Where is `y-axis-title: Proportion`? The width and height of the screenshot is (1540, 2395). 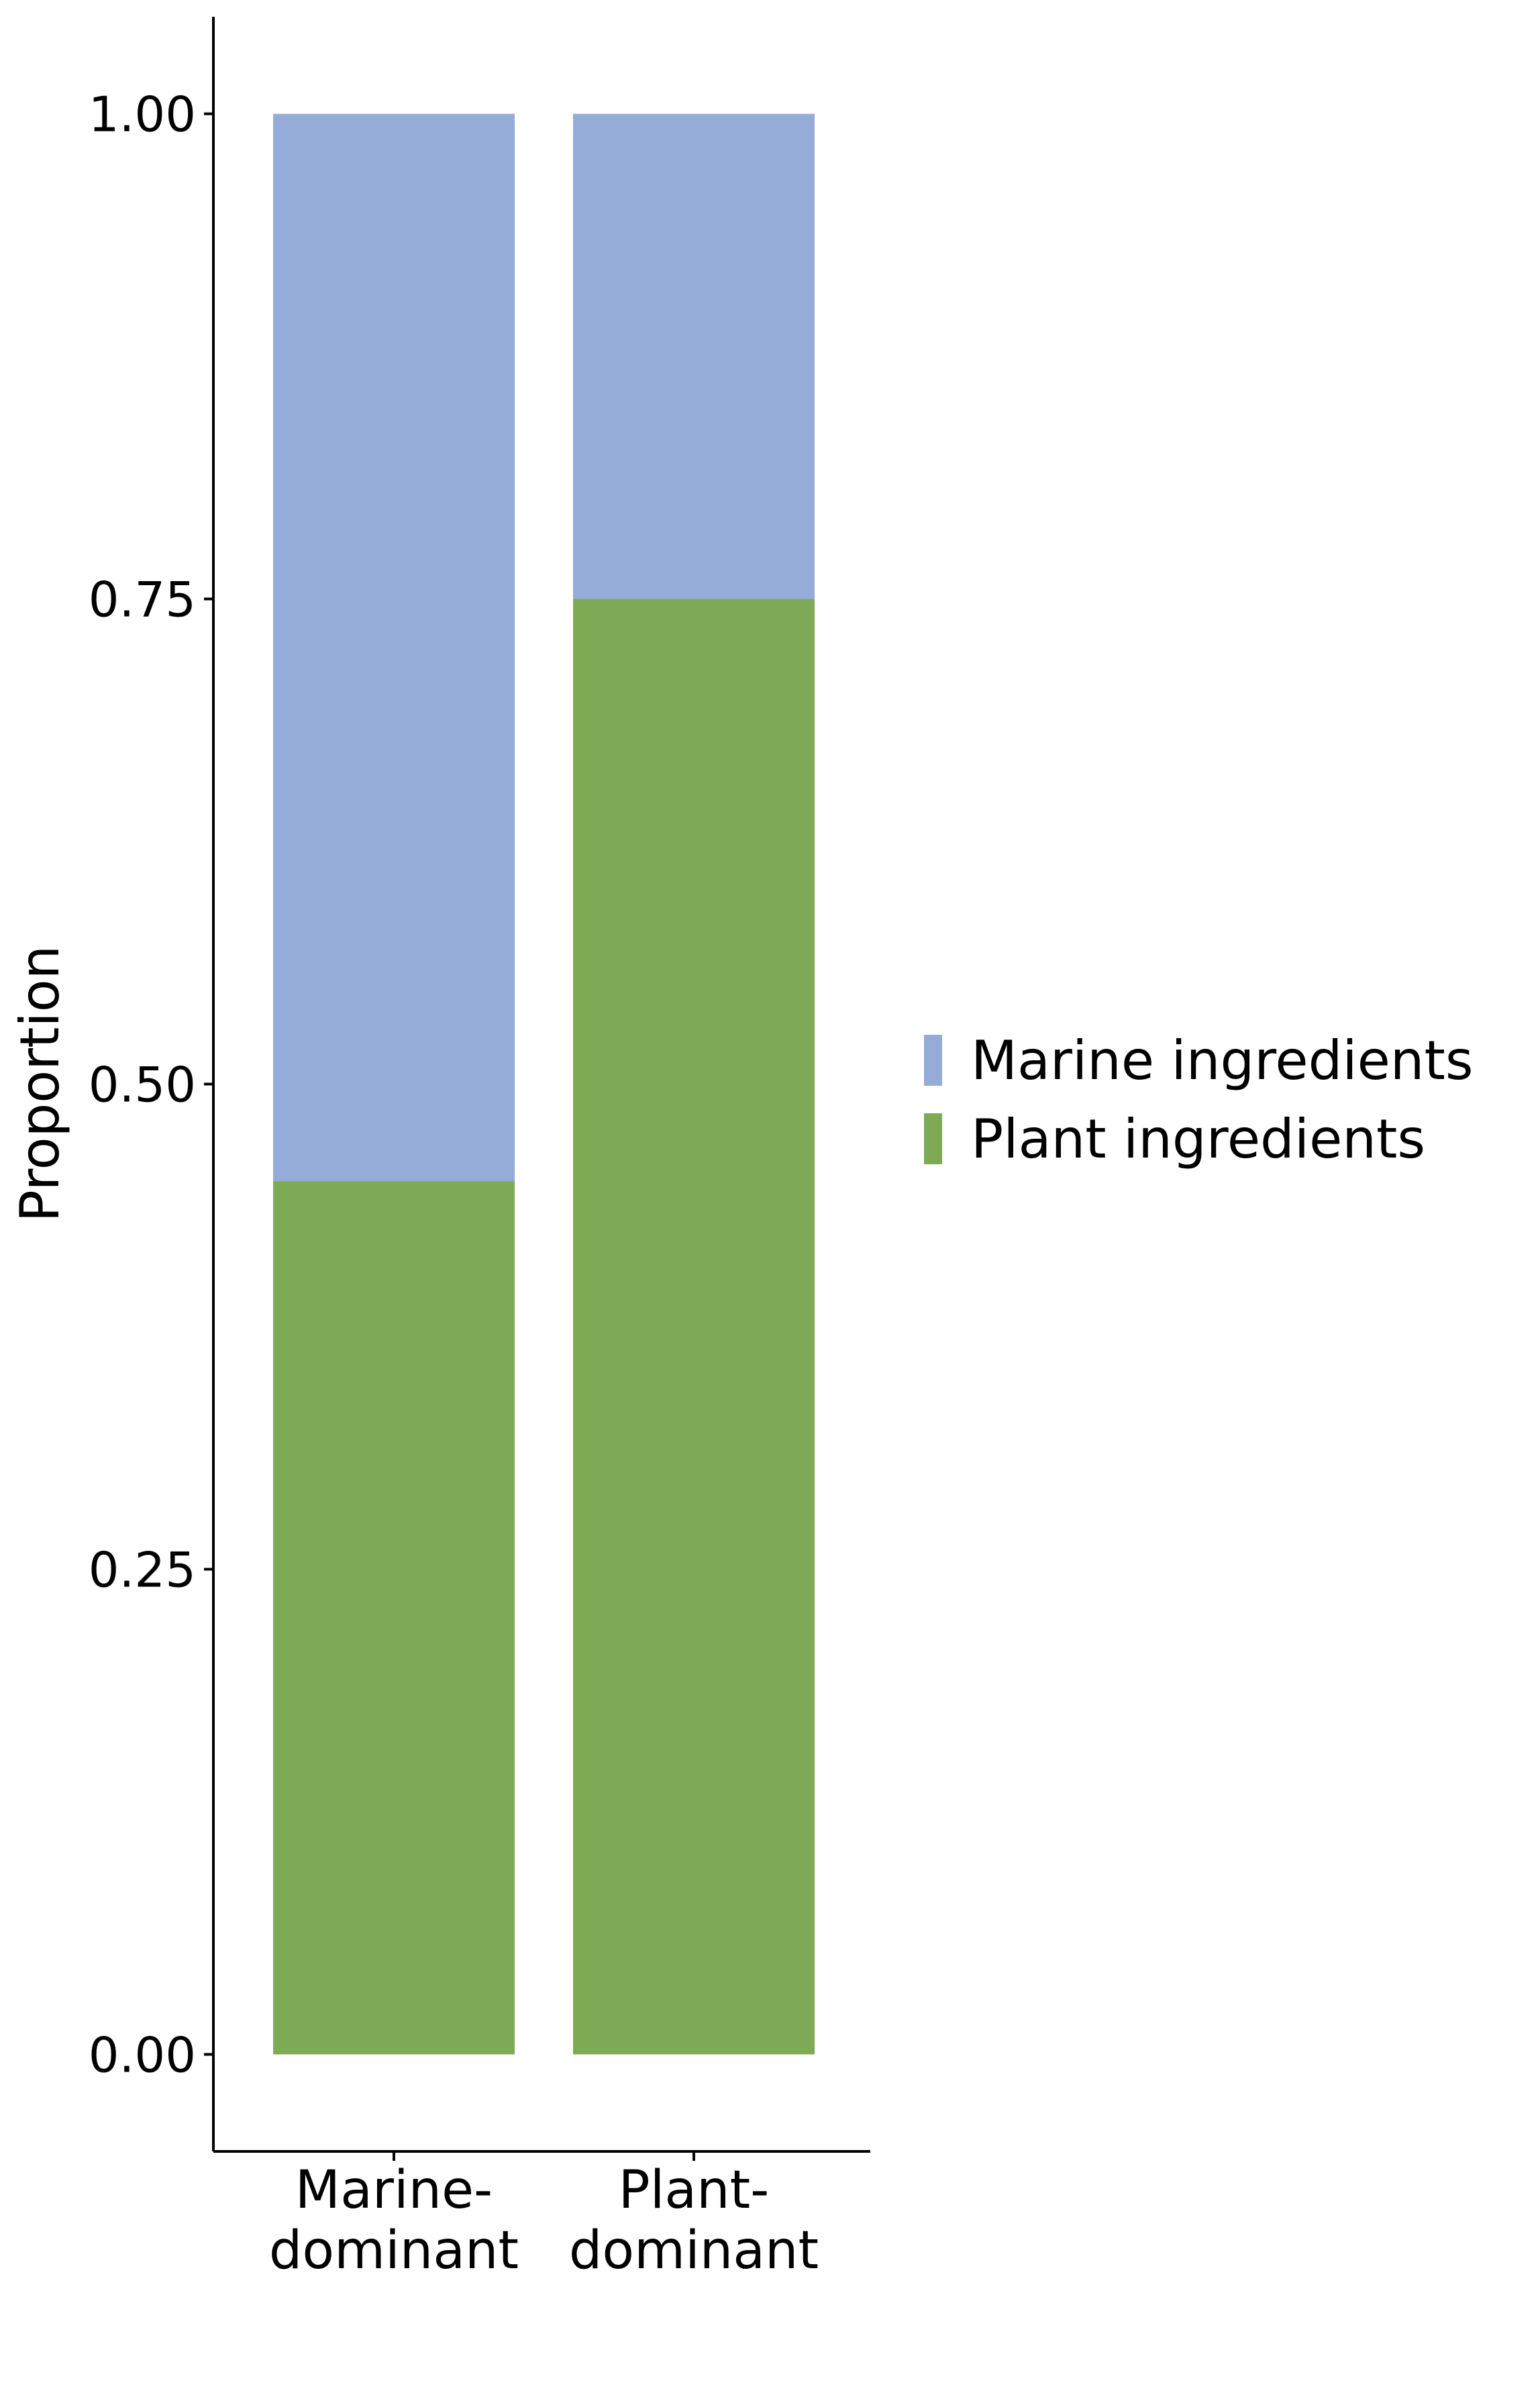 y-axis-title: Proportion is located at coordinates (40, 1085).